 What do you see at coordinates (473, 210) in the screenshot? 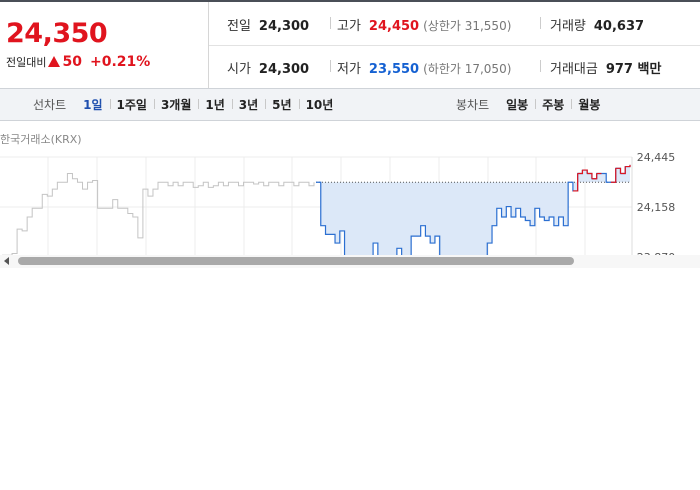
I see `current-day-area` at bounding box center [473, 210].